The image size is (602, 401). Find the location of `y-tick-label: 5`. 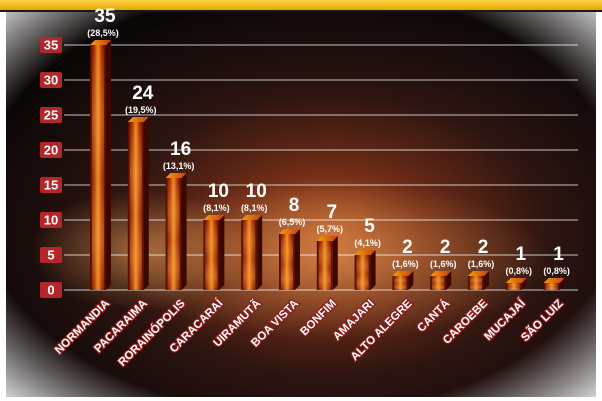

y-tick-label: 5 is located at coordinates (50, 255).